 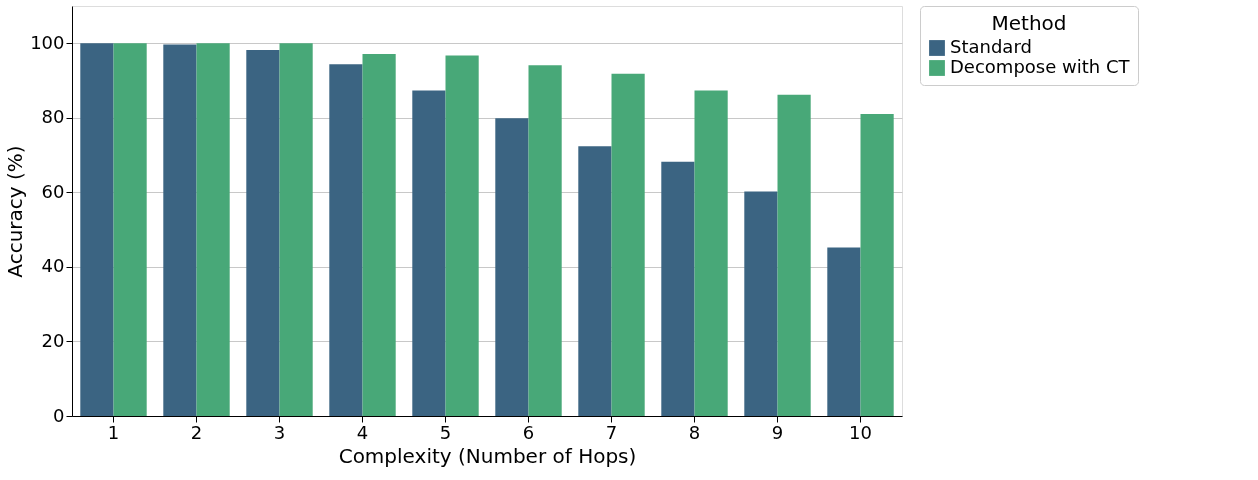 I want to click on x-tick-label: 6, so click(x=528, y=432).